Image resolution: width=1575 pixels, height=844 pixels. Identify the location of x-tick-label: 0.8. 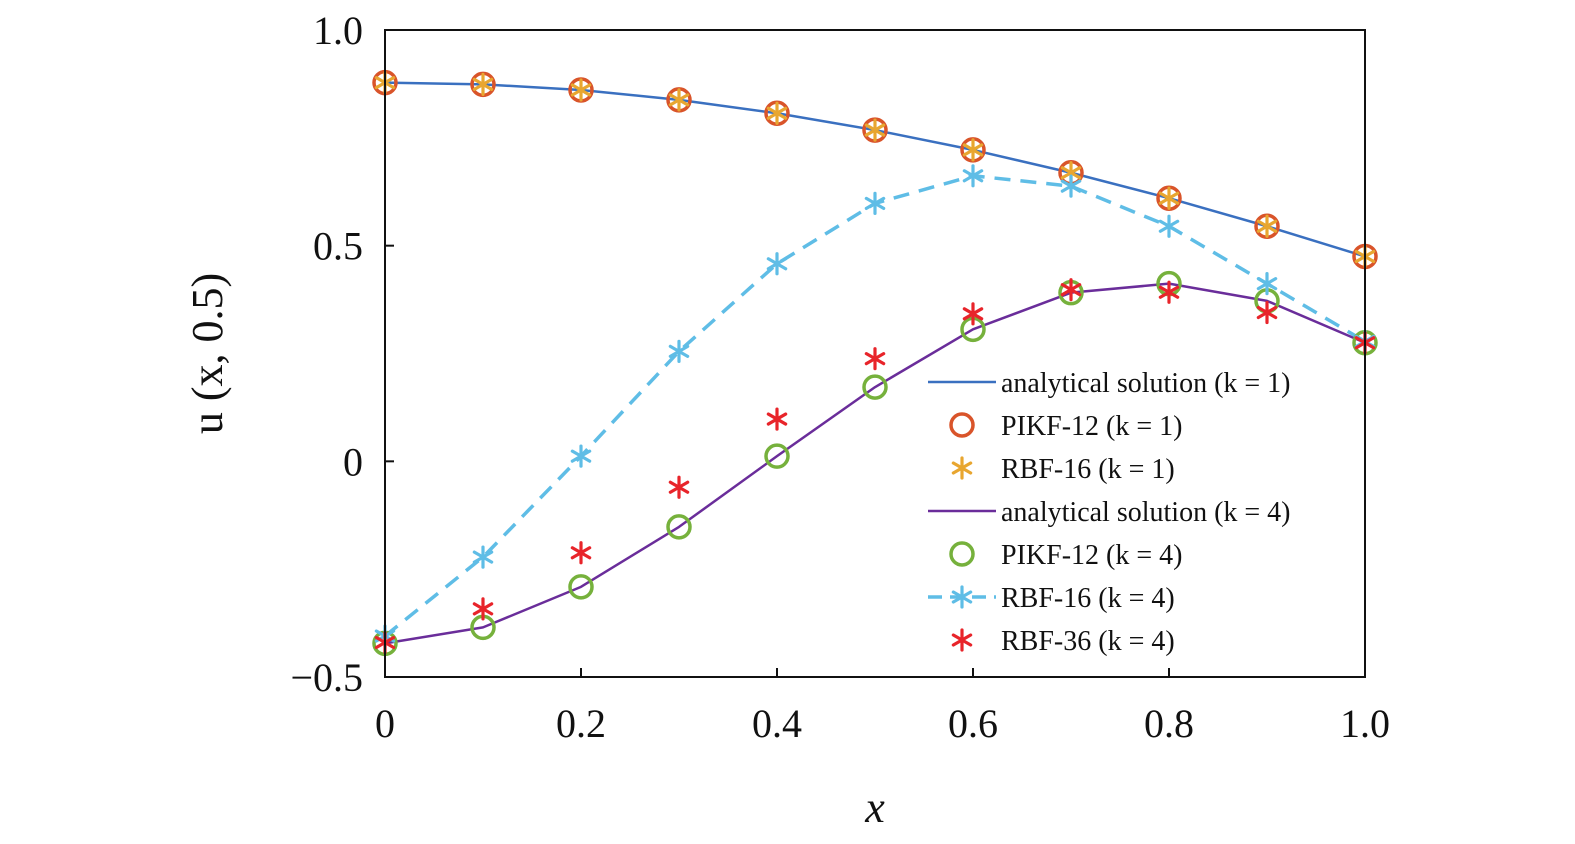
(1169, 723).